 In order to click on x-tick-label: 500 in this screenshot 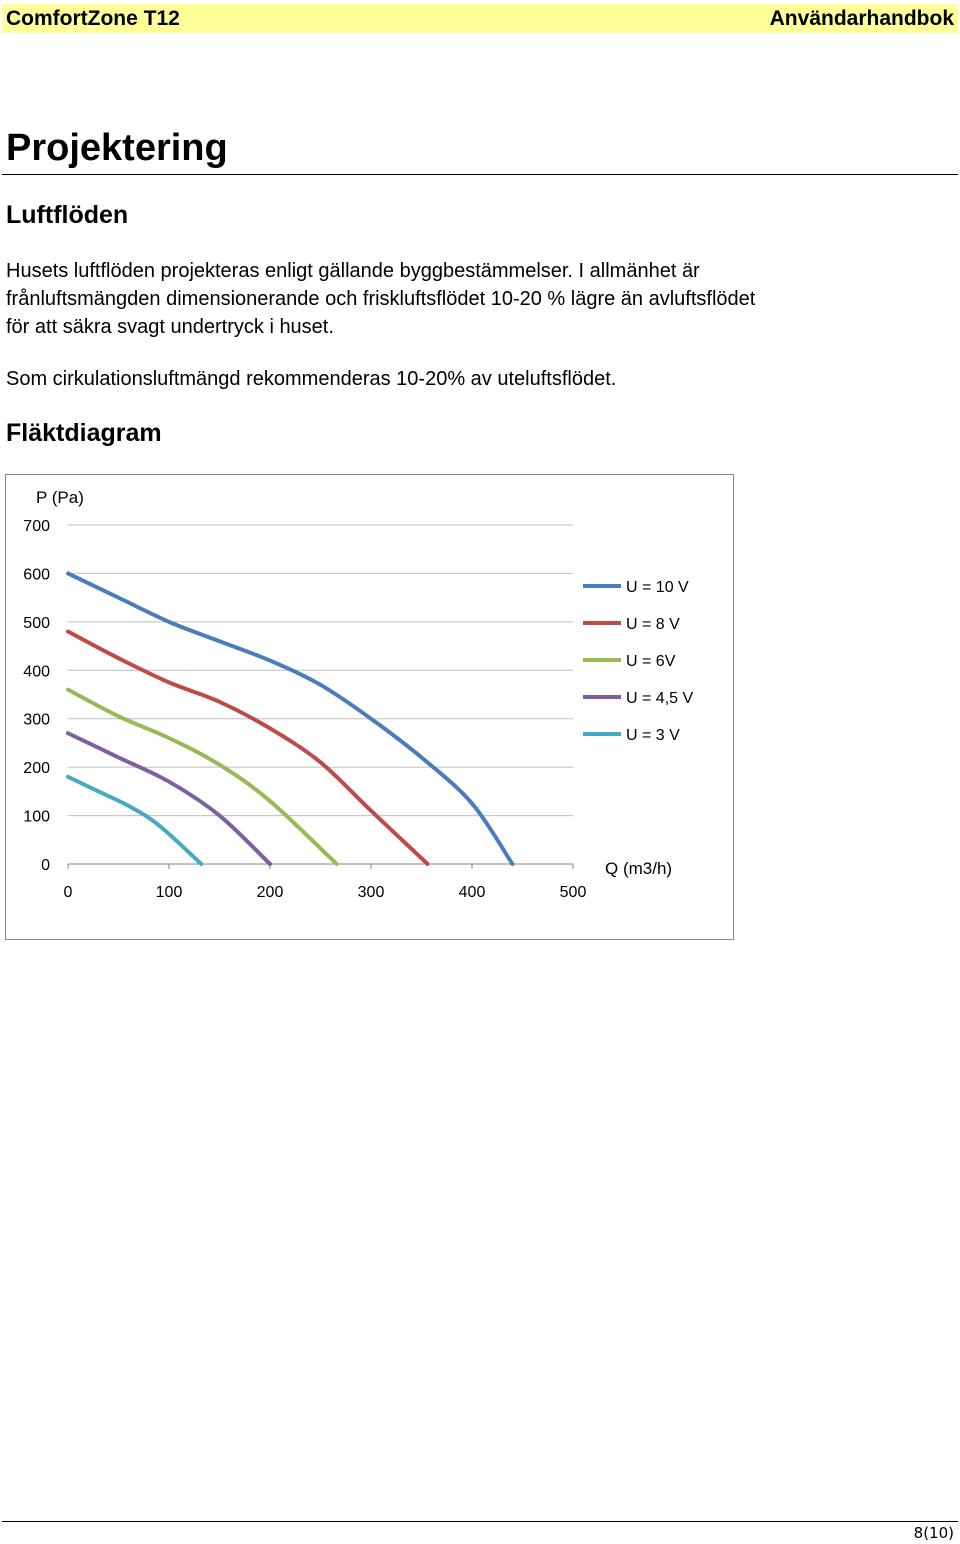, I will do `click(573, 892)`.